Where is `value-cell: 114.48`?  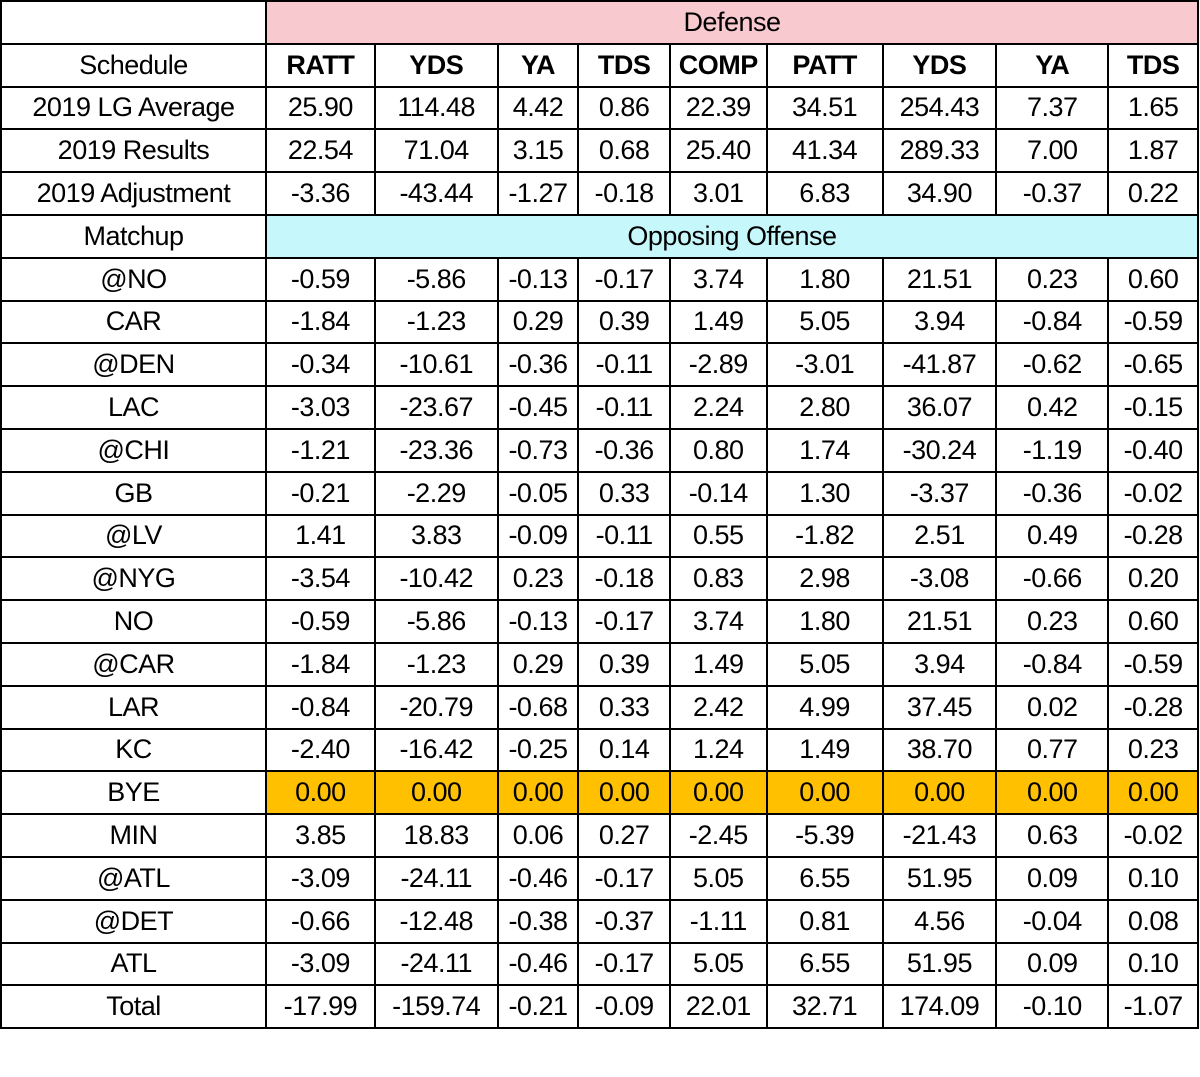
value-cell: 114.48 is located at coordinates (436, 108).